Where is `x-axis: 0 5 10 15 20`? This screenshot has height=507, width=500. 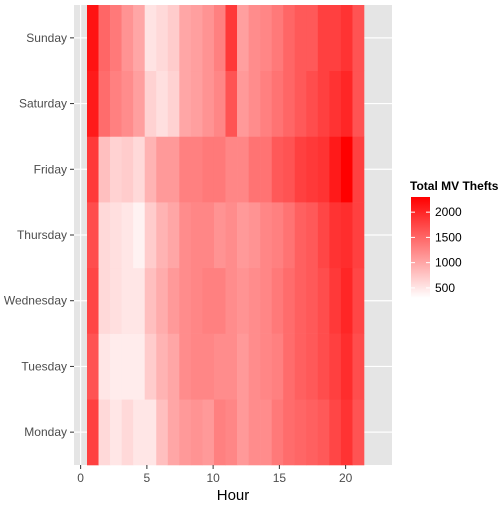 x-axis: 0 5 10 15 20 is located at coordinates (215, 475).